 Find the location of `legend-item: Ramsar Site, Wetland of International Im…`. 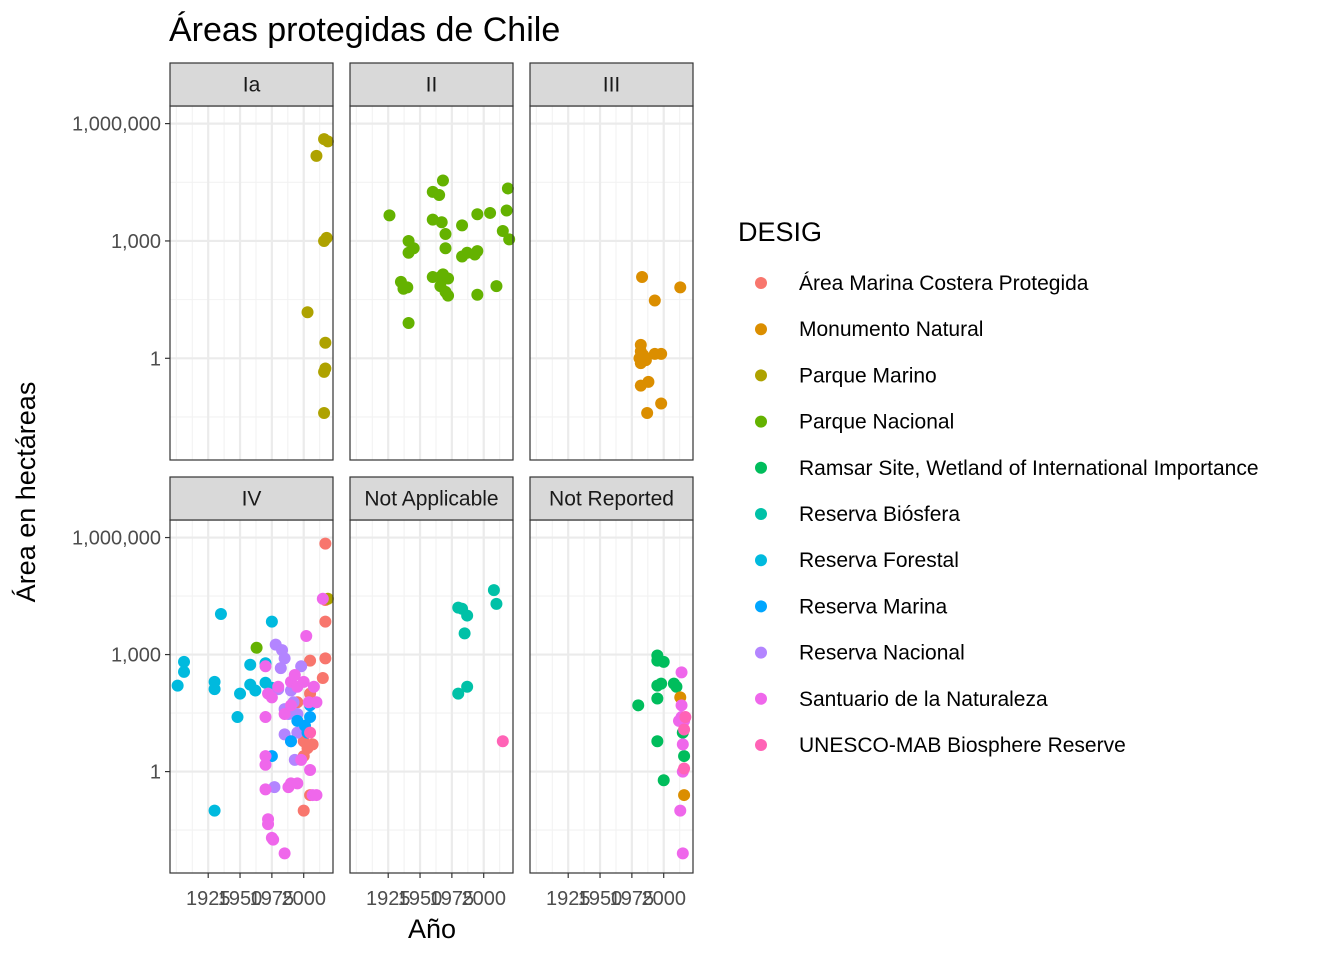

legend-item: Ramsar Site, Wetland of International Im… is located at coordinates (1007, 468).